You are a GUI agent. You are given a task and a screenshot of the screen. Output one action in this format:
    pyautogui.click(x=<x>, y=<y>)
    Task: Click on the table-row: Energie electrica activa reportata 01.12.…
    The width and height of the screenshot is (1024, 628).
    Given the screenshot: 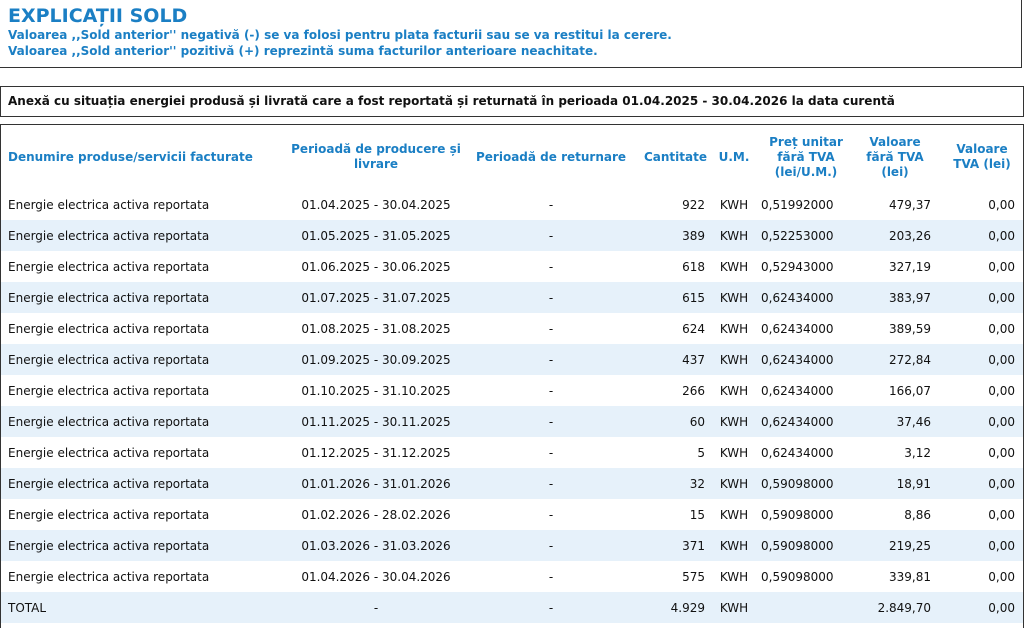 What is the action you would take?
    pyautogui.click(x=512, y=452)
    